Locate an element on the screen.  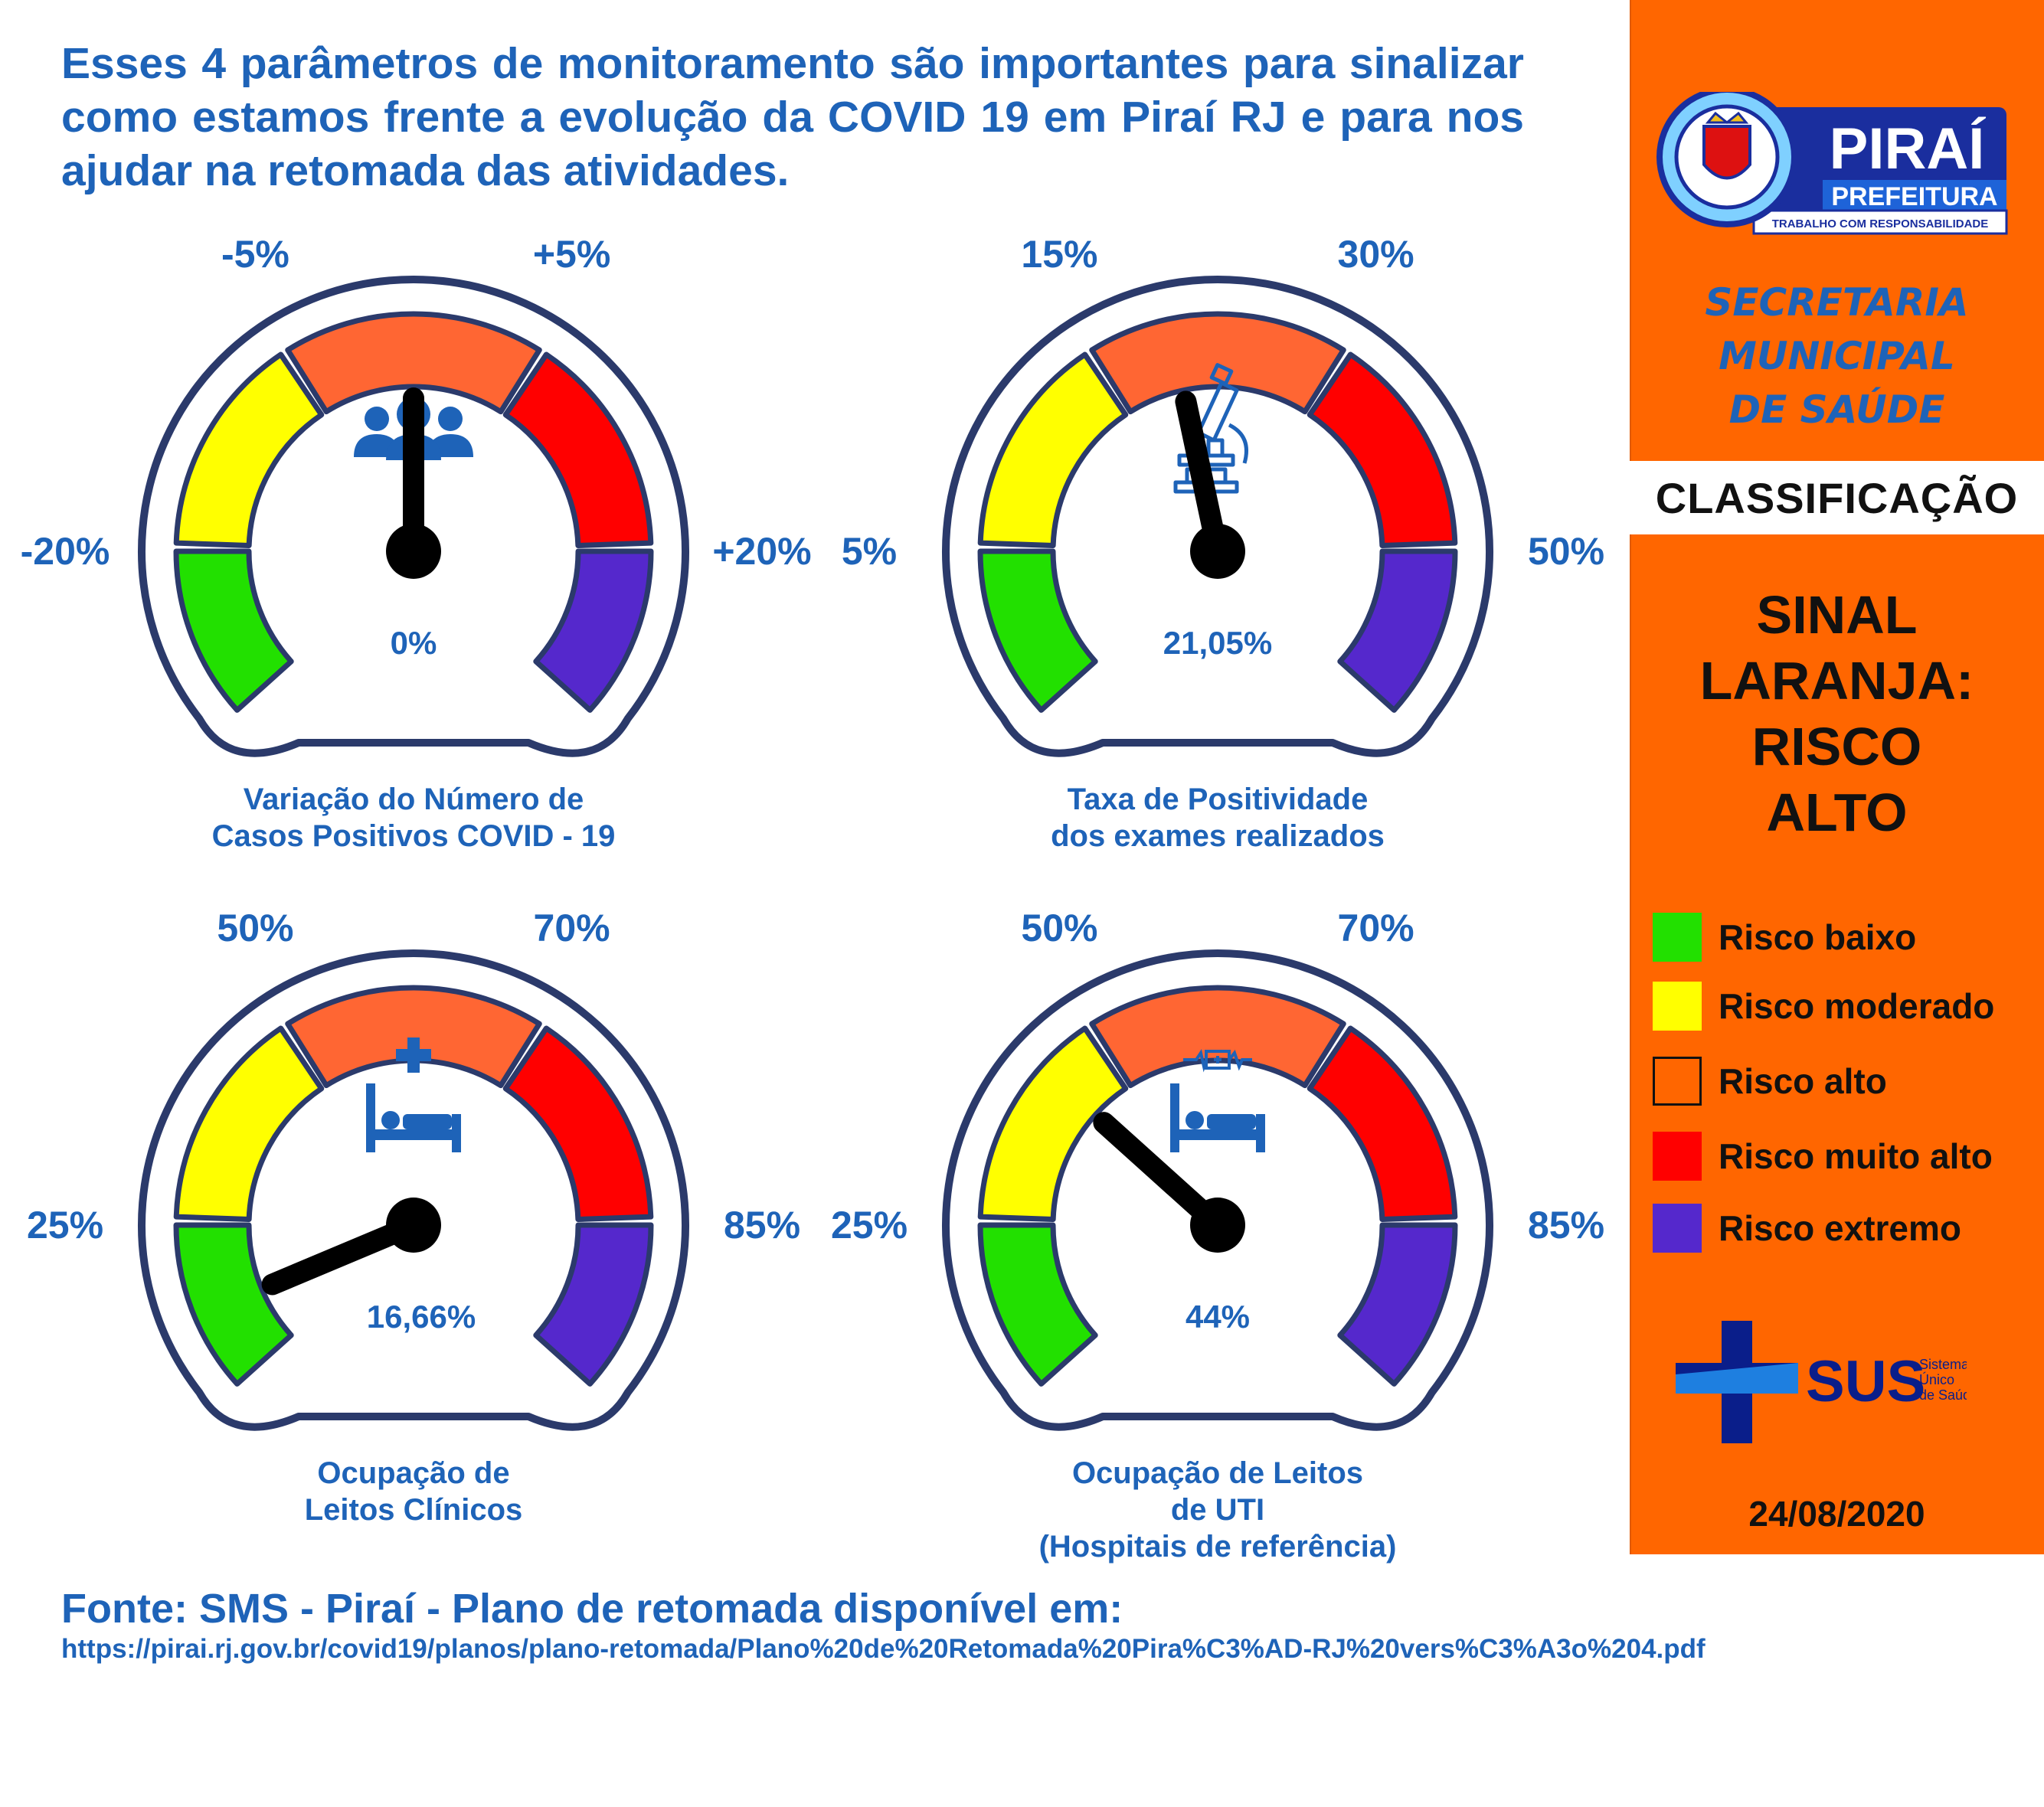
sus-line1: Sistema is located at coordinates (1943, 1364).